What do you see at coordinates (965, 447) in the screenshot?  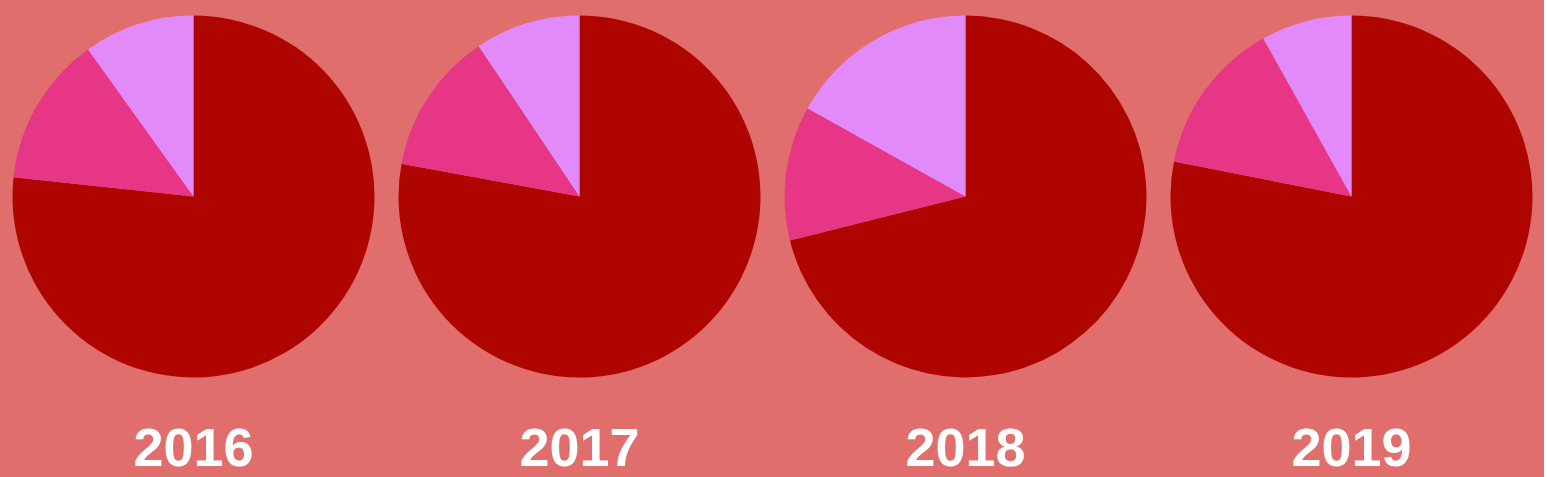 I see `text: 2018` at bounding box center [965, 447].